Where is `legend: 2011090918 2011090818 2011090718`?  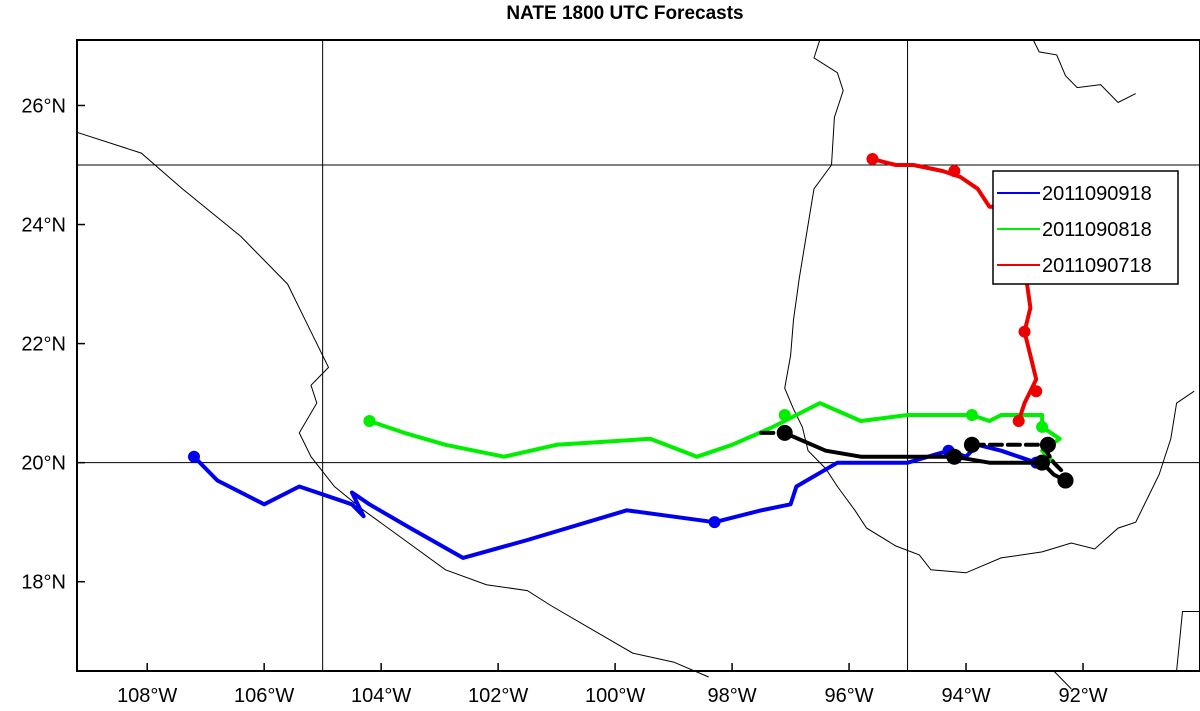 legend: 2011090918 2011090818 2011090718 is located at coordinates (1085, 227).